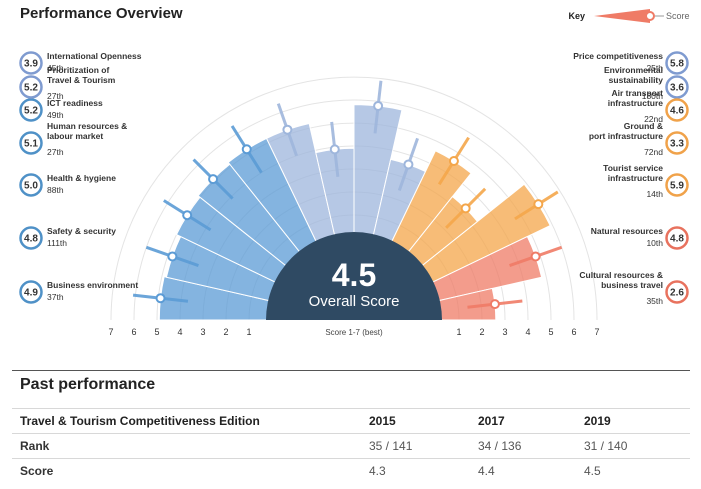  What do you see at coordinates (81, 80) in the screenshot?
I see `pillar-name: Travel & Tourism` at bounding box center [81, 80].